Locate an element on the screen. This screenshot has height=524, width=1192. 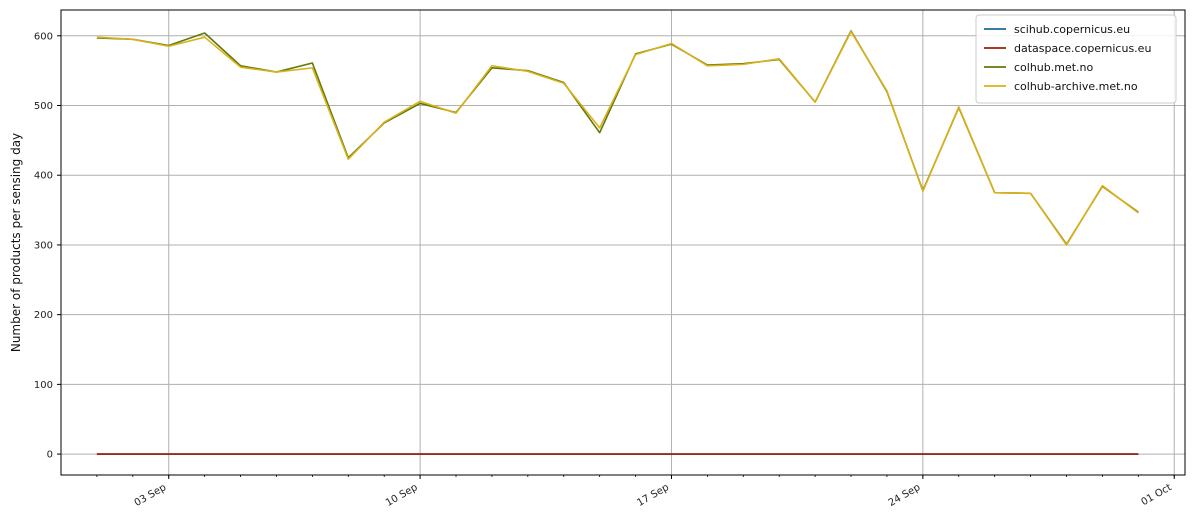
x-tick-label: 01 Oct is located at coordinates (1156, 495).